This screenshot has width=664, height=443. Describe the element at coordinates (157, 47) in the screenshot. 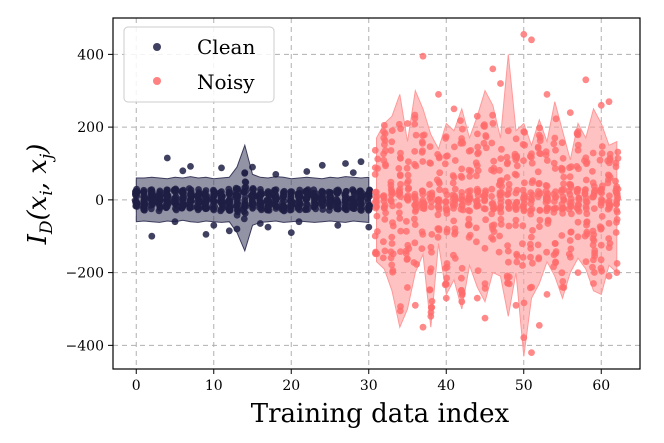

I see `legend-marker-clean` at that location.